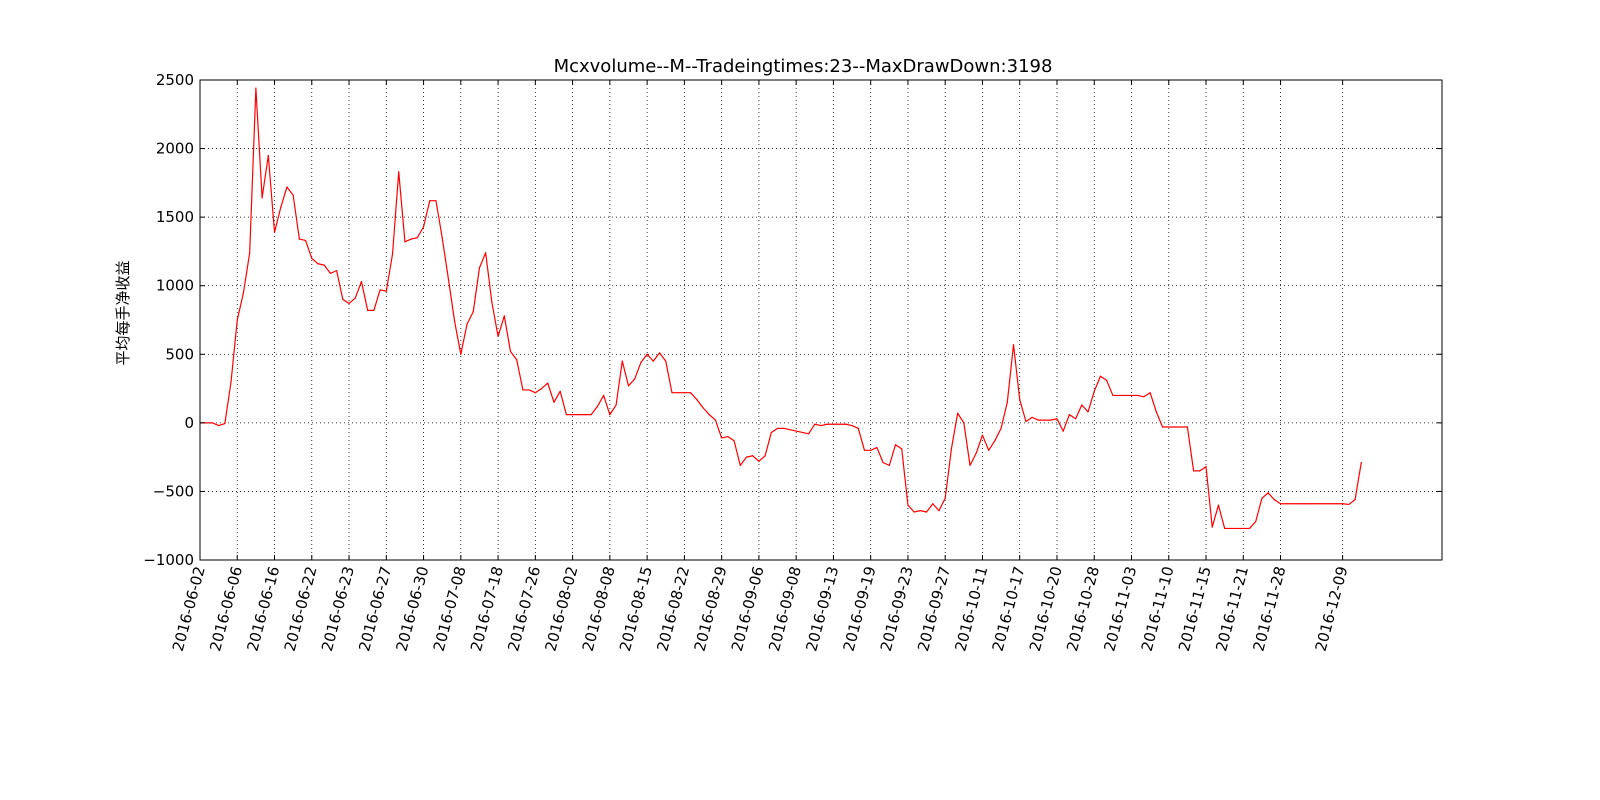 The image size is (1600, 800). I want to click on y-tick-label: −500, so click(173, 491).